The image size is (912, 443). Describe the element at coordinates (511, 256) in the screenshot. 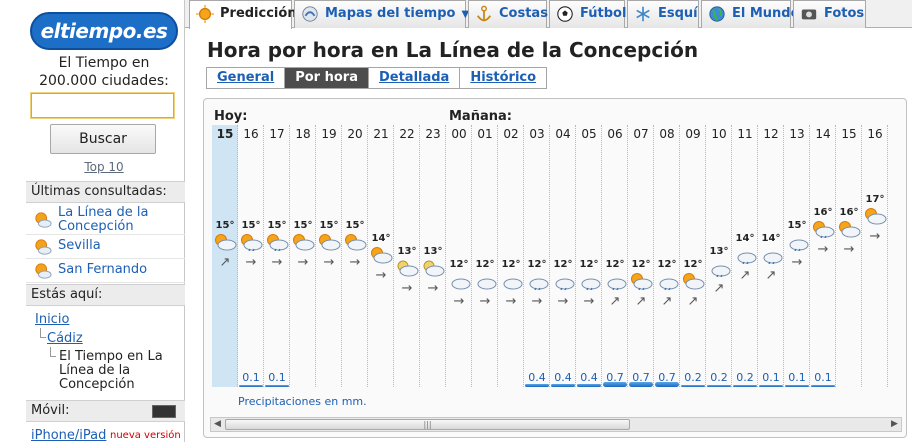

I see `hour-column: 02 12° →` at that location.